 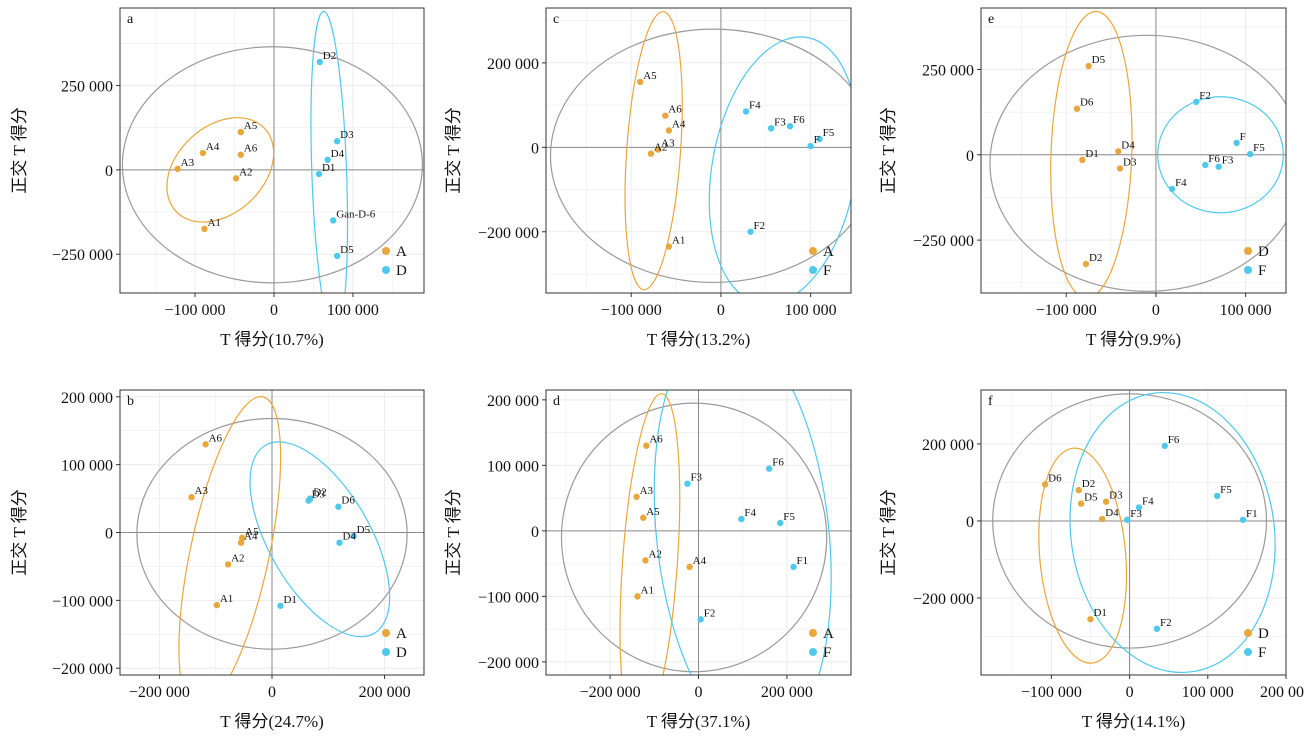 What do you see at coordinates (329, 56) in the screenshot?
I see `point-label: D2` at bounding box center [329, 56].